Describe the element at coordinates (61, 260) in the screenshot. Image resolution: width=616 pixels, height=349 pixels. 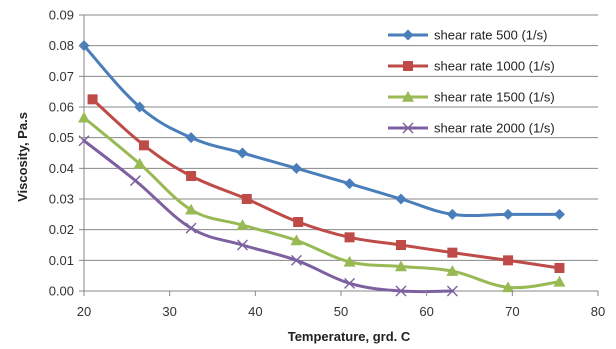
I see `y-tick-label: 0.01` at that location.